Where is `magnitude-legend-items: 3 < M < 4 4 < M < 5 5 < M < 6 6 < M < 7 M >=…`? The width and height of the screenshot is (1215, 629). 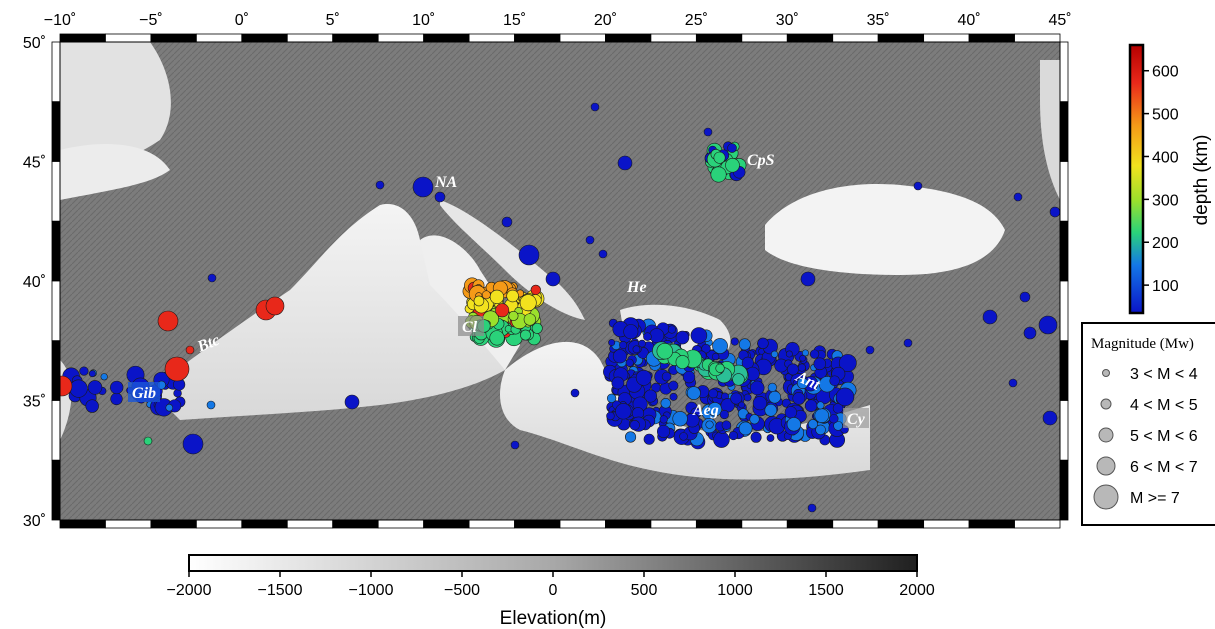 magnitude-legend-items: 3 < M < 4 4 < M < 5 5 < M < 6 6 < M < 7 M >=… is located at coordinates (1145, 438).